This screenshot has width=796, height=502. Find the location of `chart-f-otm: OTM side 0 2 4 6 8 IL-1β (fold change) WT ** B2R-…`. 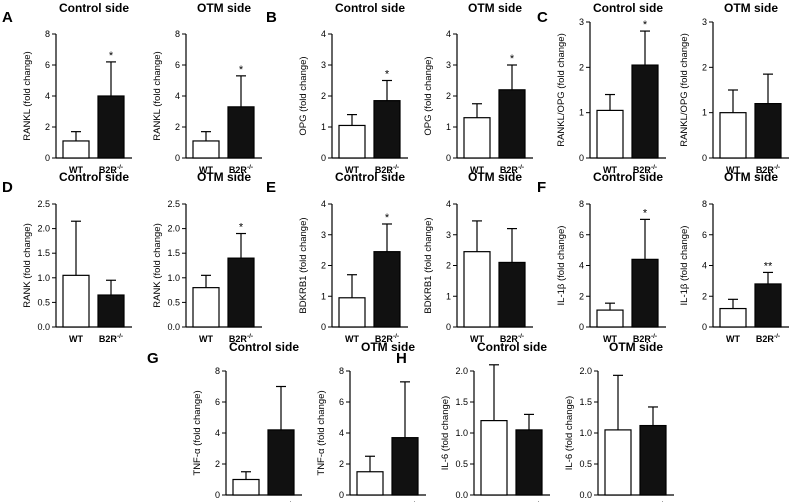

chart-f-otm: OTM side 0 2 4 6 8 IL-1β (fold change) WT ** B2R-… is located at coordinates (734, 257).